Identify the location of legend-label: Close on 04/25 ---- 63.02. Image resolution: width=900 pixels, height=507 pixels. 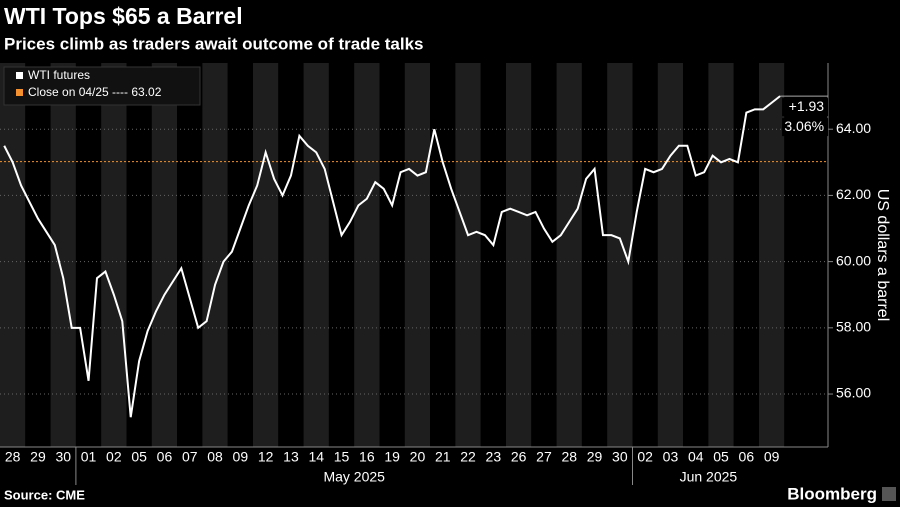
(95, 92).